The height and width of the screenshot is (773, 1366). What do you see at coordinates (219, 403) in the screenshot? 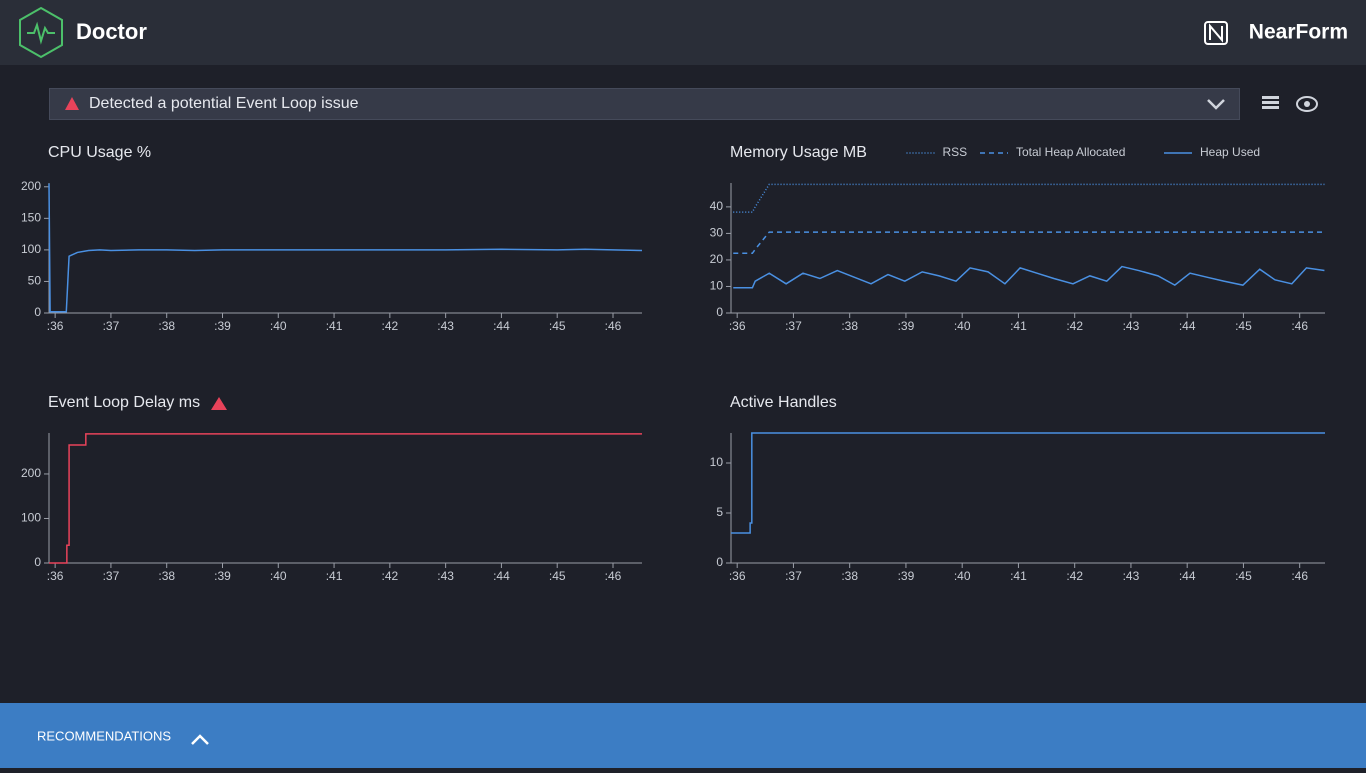
I see `event-loop-warning-icon` at bounding box center [219, 403].